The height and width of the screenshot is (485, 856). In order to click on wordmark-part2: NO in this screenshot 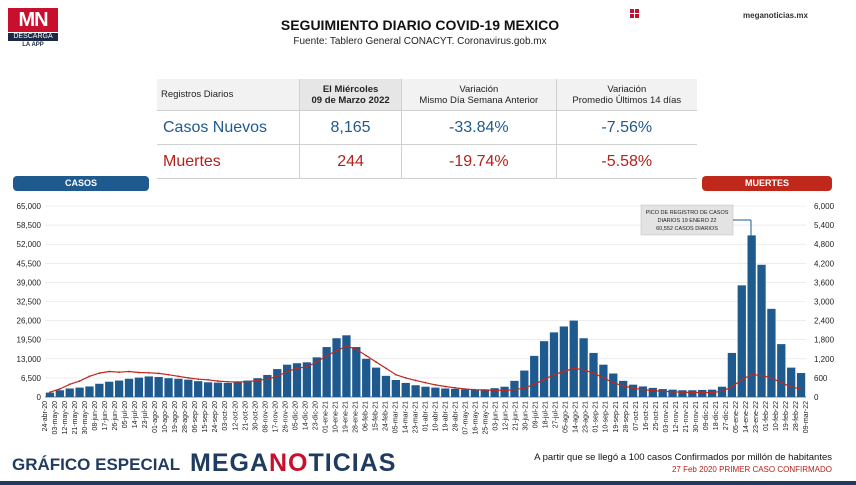, I will do `click(289, 463)`.